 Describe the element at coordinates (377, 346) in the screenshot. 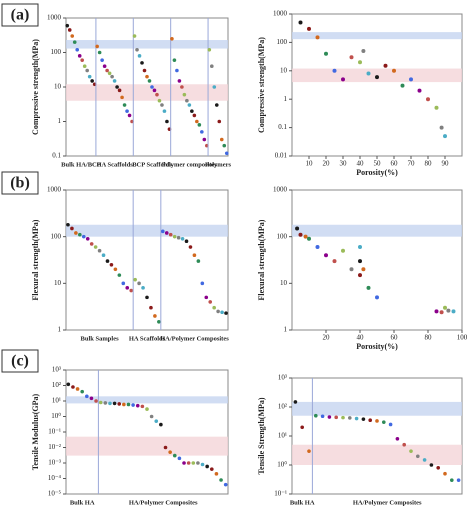

I see `x-axis-label: Porosity(%)` at that location.